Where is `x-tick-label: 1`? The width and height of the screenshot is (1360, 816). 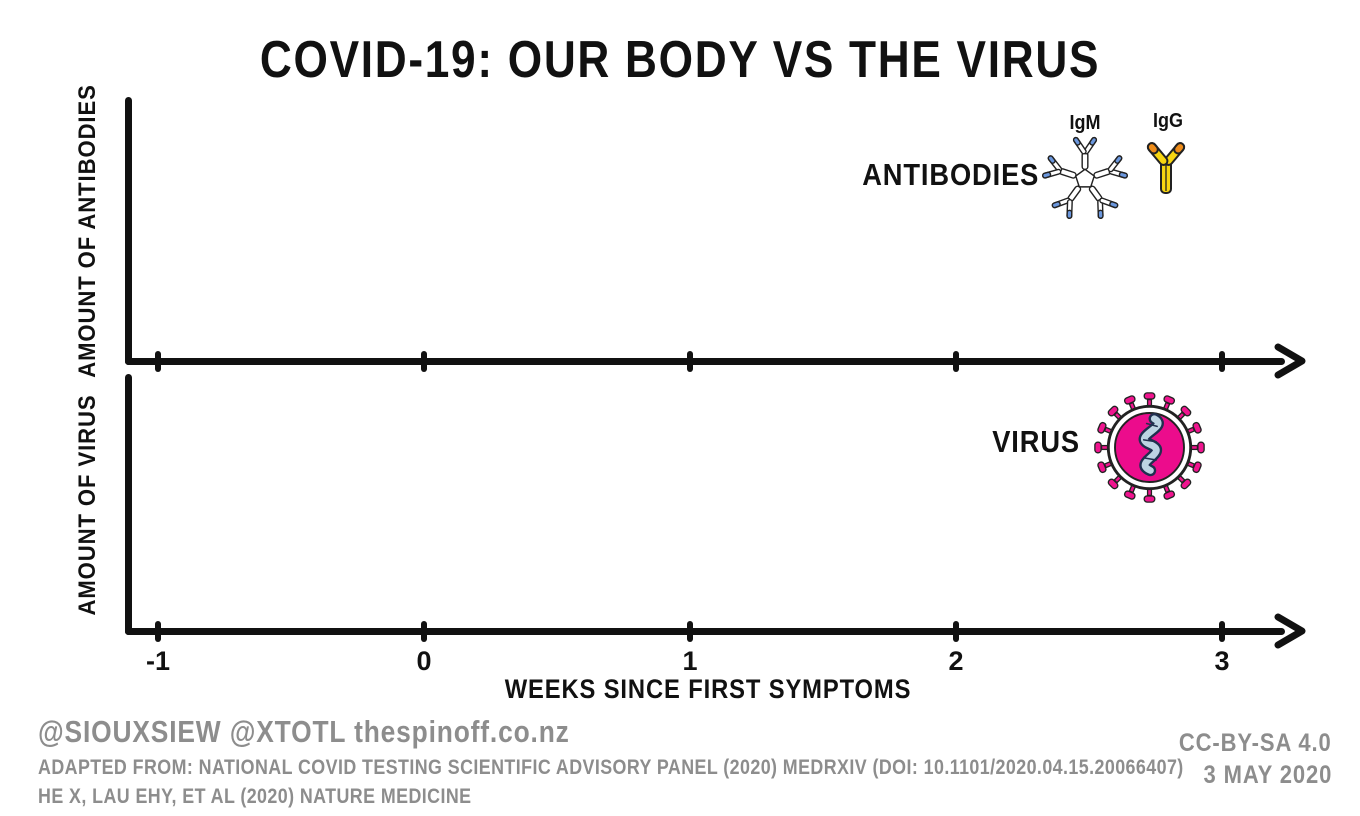
x-tick-label: 1 is located at coordinates (690, 661).